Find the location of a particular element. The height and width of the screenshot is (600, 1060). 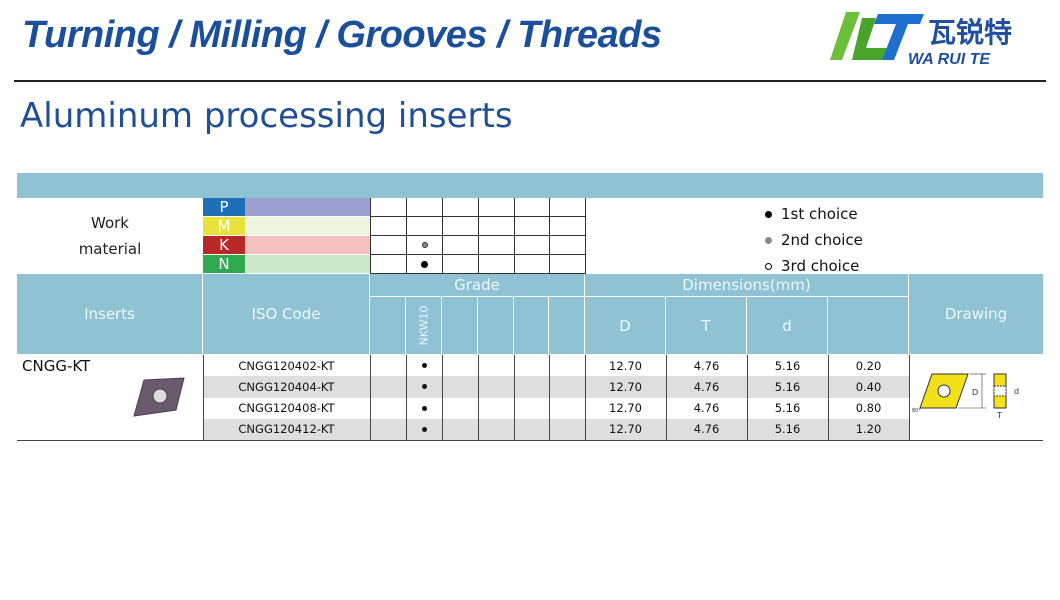

grade-column-header is located at coordinates (460, 325).